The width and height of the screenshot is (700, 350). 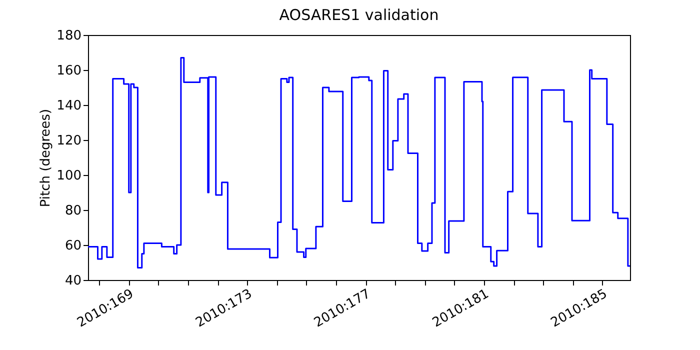 I want to click on y-axis-title: Pitch (degrees), so click(x=46, y=158).